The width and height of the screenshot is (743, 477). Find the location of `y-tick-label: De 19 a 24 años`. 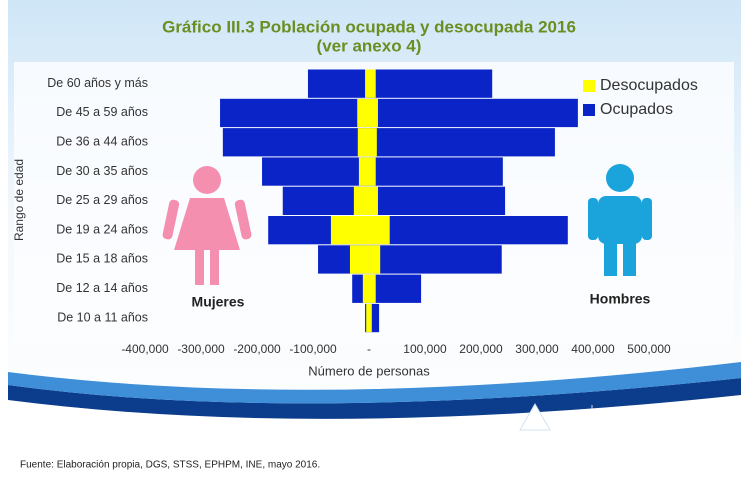

y-tick-label: De 19 a 24 años is located at coordinates (102, 229).